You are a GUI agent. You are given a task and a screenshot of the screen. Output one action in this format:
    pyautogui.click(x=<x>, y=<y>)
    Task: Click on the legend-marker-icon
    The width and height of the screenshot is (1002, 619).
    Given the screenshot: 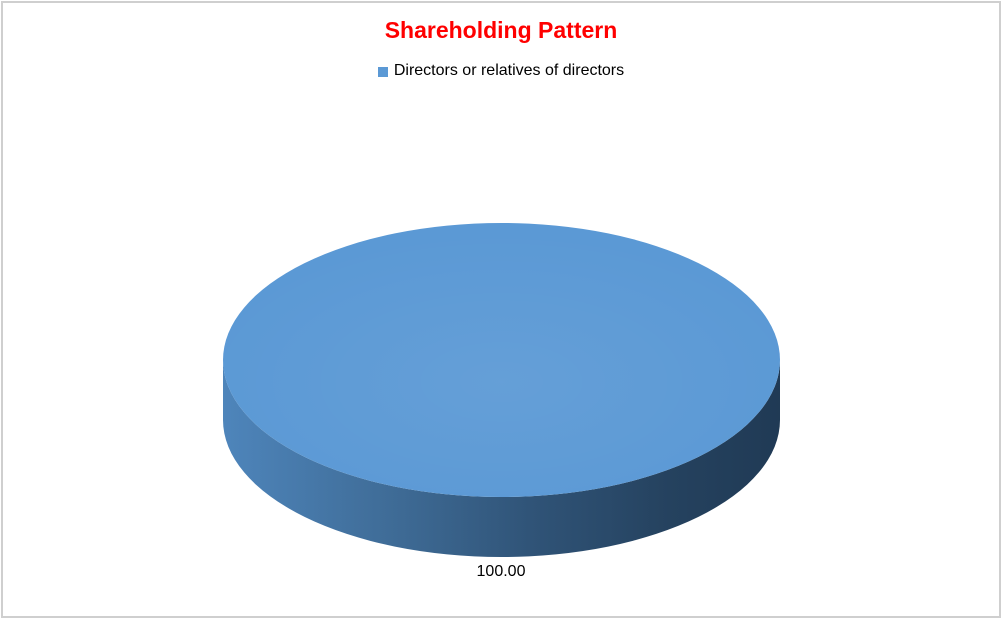 What is the action you would take?
    pyautogui.click(x=382, y=71)
    